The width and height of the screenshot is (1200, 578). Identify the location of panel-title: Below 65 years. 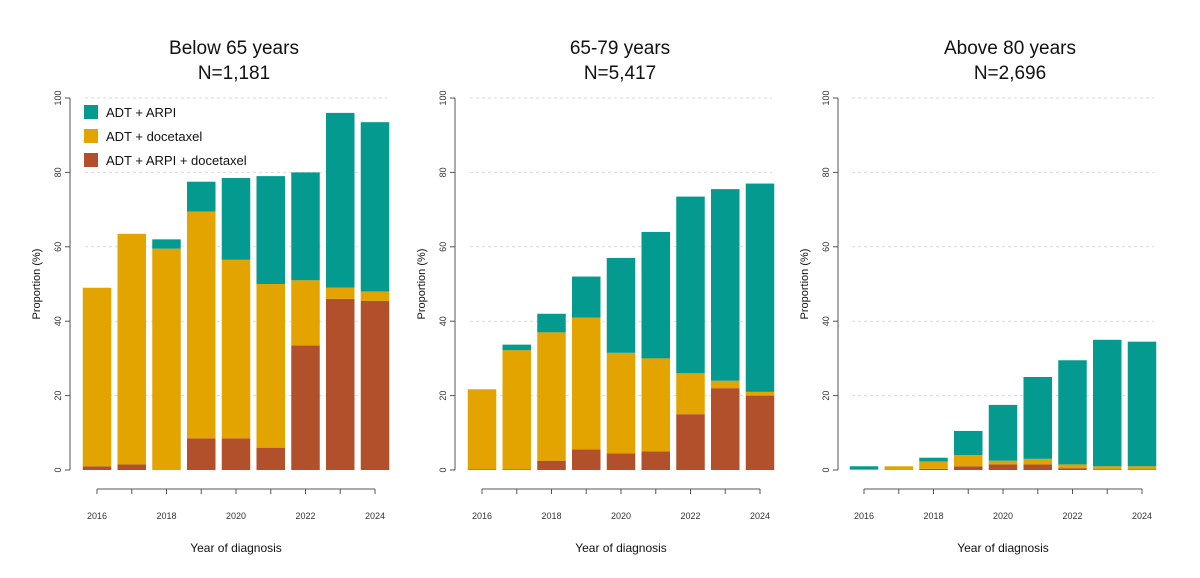
(234, 48).